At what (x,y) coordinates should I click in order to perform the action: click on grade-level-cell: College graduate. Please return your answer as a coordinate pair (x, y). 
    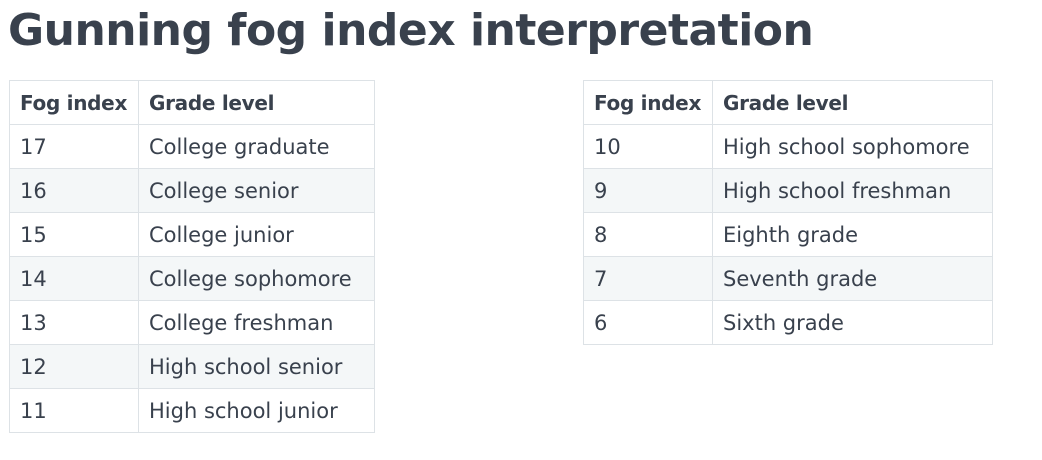
    Looking at the image, I should click on (256, 146).